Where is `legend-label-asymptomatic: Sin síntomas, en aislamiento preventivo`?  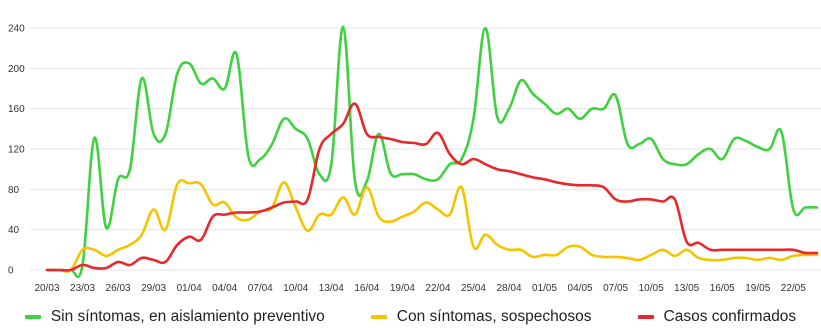 legend-label-asymptomatic: Sin síntomas, en aislamiento preventivo is located at coordinates (187, 316).